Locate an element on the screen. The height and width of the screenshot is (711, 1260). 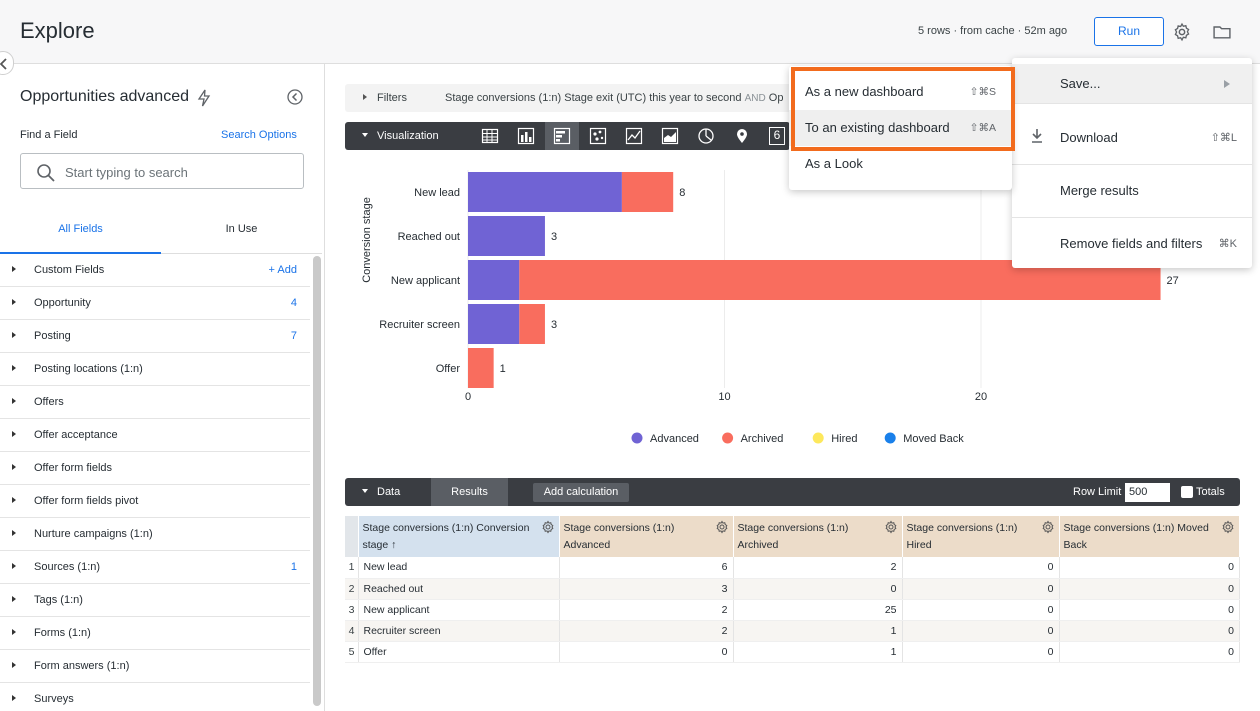
download-icon is located at coordinates (1037, 136).